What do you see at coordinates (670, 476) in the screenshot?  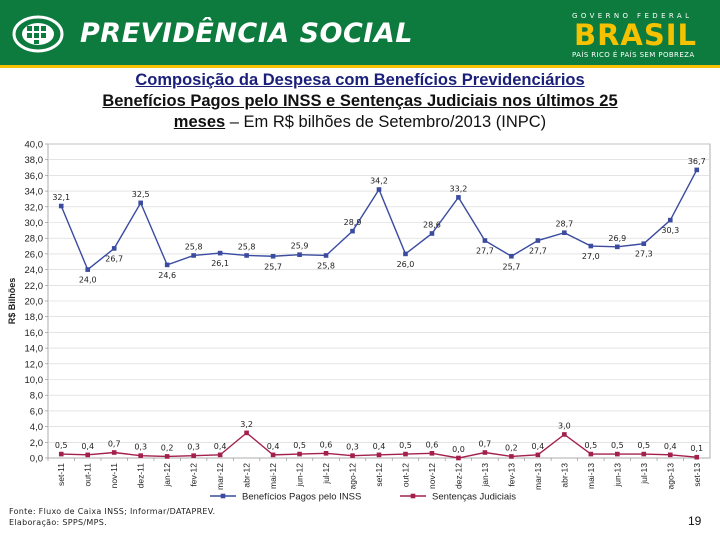 I see `x-tick-label: ago-13` at bounding box center [670, 476].